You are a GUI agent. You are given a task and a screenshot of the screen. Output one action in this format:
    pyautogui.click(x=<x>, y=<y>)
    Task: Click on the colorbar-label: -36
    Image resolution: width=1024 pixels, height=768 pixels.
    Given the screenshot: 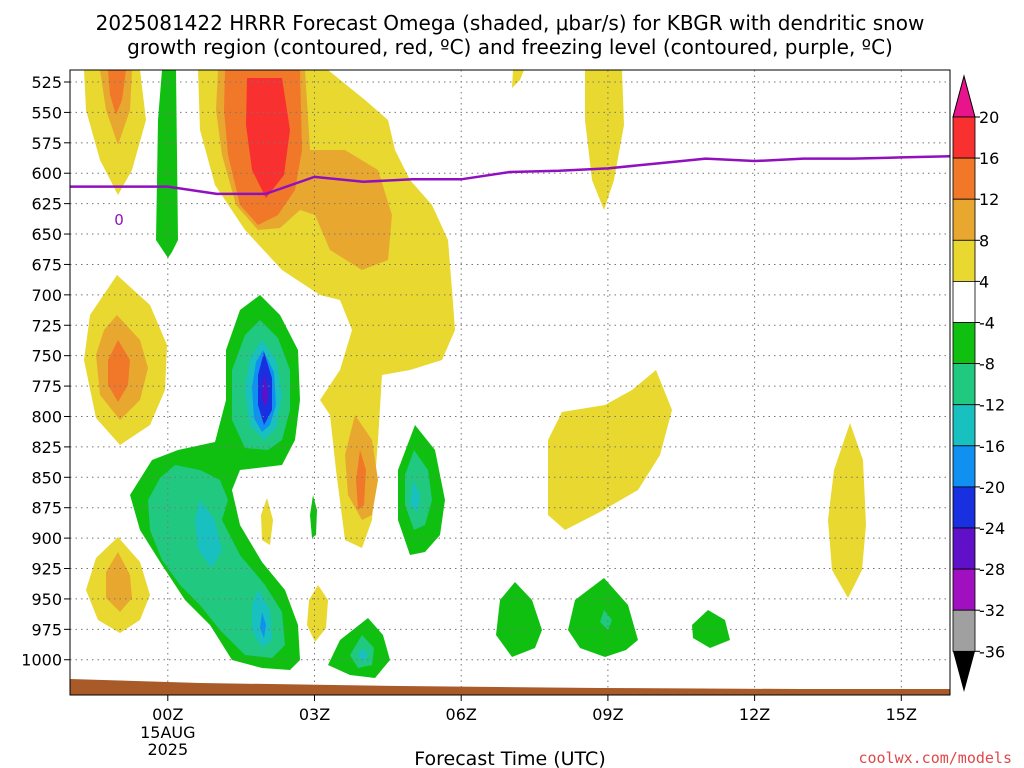 What is the action you would take?
    pyautogui.click(x=992, y=651)
    